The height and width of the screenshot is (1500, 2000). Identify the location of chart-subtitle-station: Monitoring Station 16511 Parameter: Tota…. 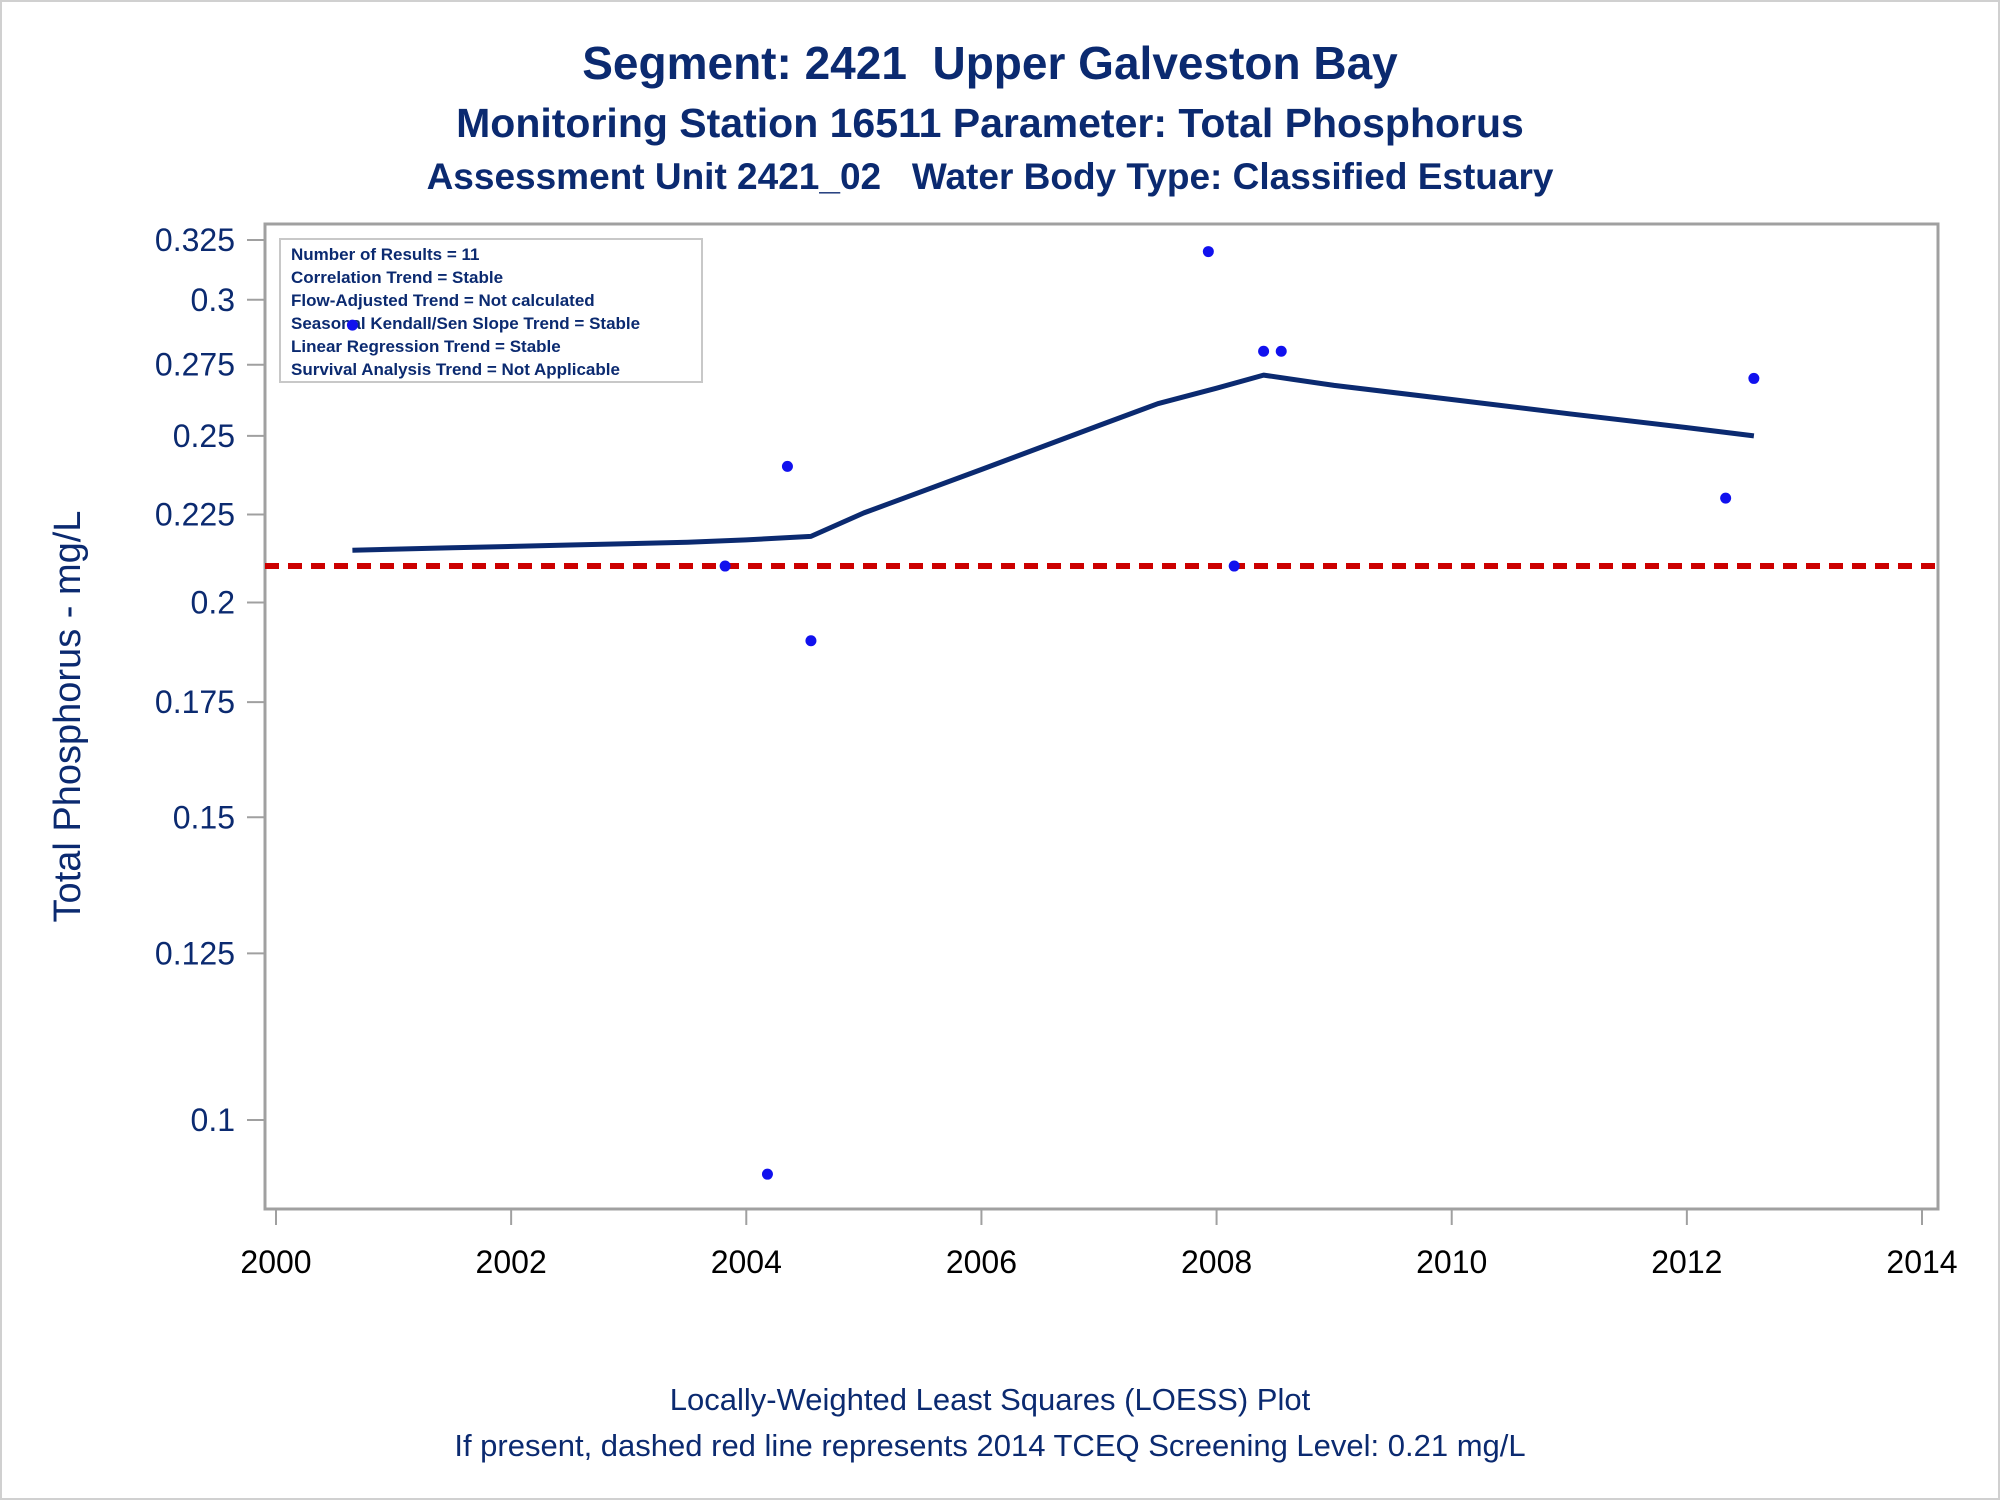
(990, 123).